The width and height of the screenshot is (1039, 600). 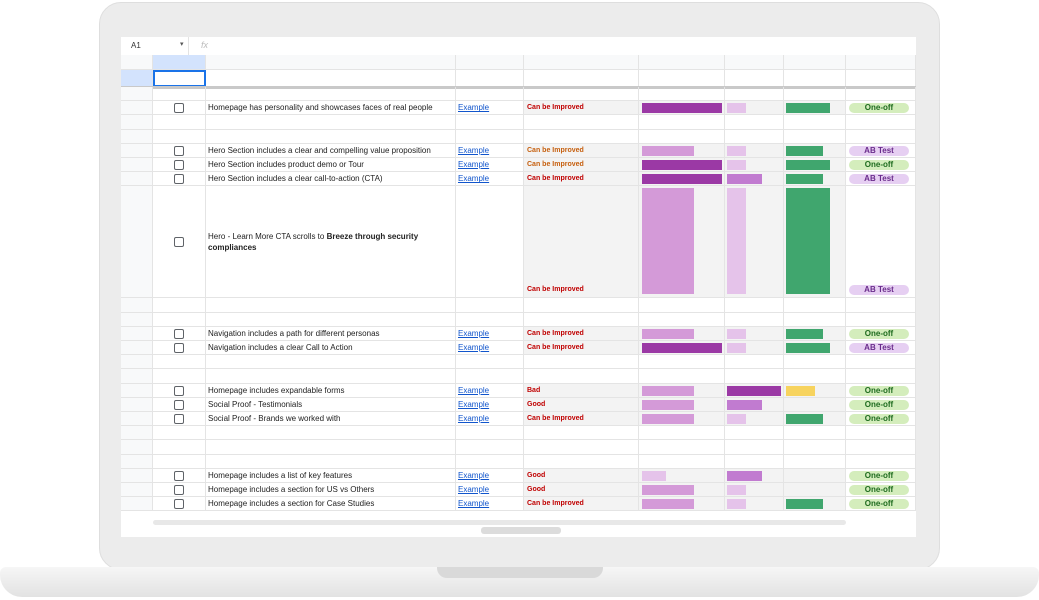 I want to click on chevron-down-icon: ▾, so click(x=182, y=44).